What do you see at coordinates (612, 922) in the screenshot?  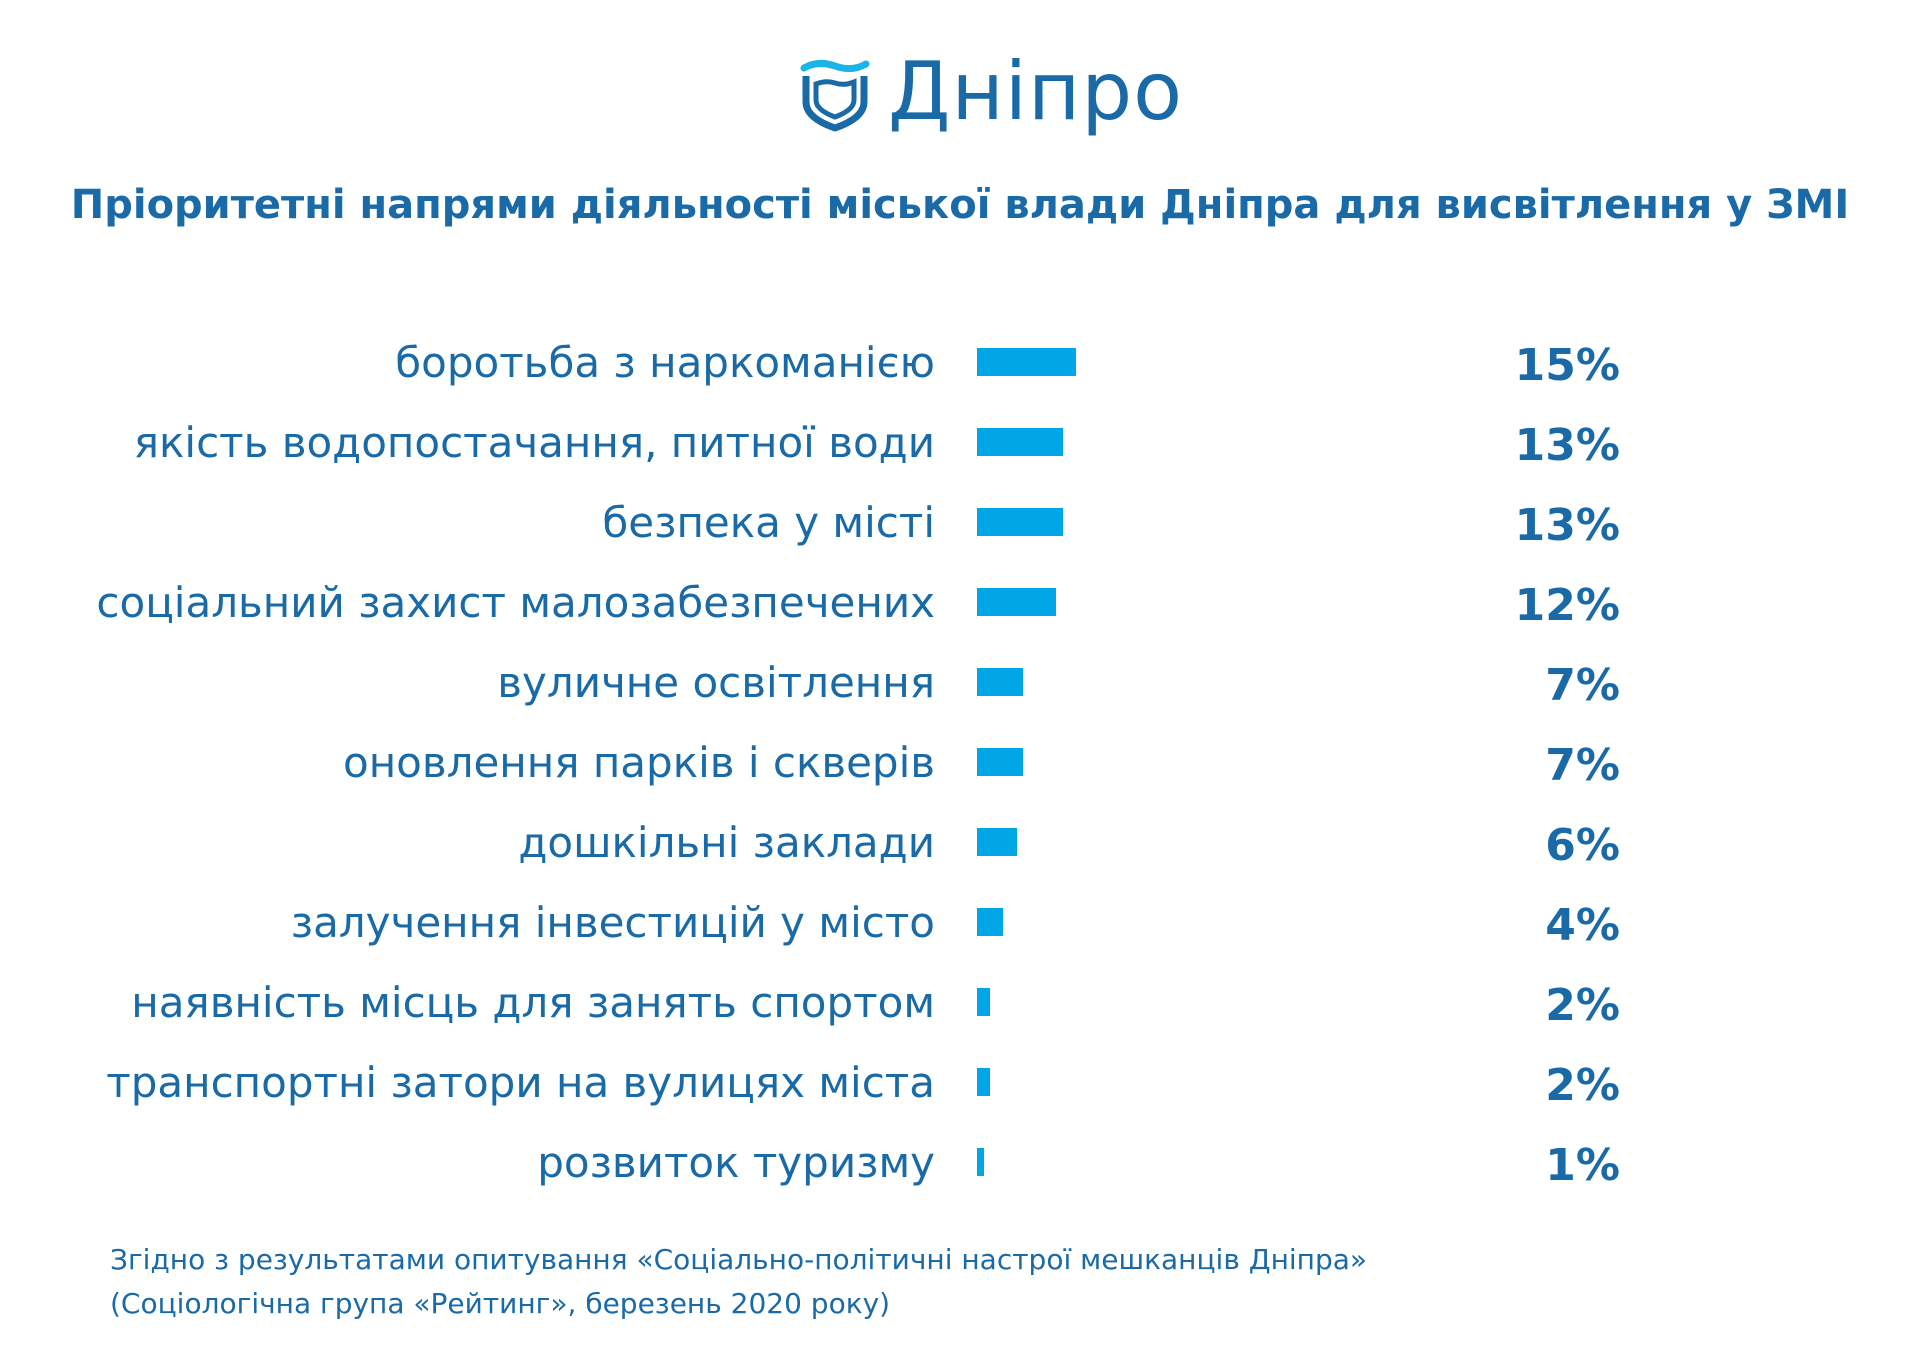 I see `category-label: залучення інвестицій у місто` at bounding box center [612, 922].